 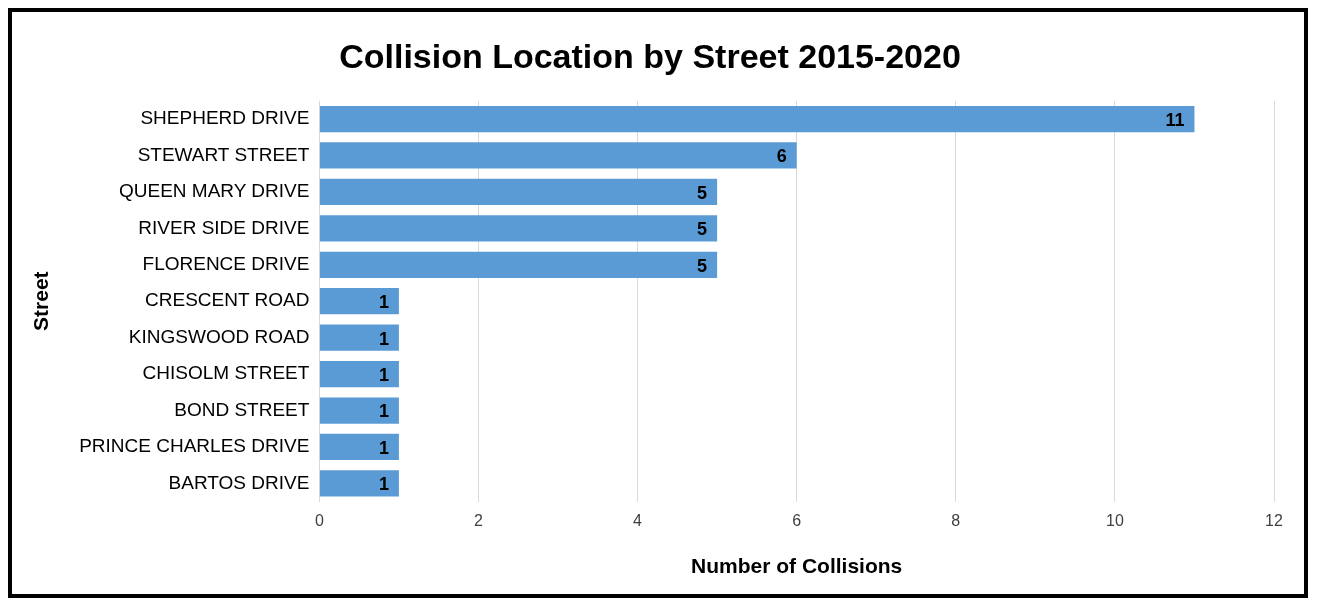 I want to click on y-tick-label: PRINCE CHARLES DRIVE, so click(x=194, y=446).